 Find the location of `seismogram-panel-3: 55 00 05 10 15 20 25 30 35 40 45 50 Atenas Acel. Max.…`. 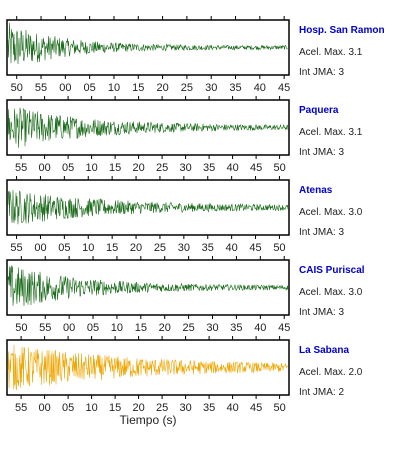

seismogram-panel-3: 55 00 05 10 15 20 25 30 35 40 45 50 Atenas Acel. Max.… is located at coordinates (184, 215).